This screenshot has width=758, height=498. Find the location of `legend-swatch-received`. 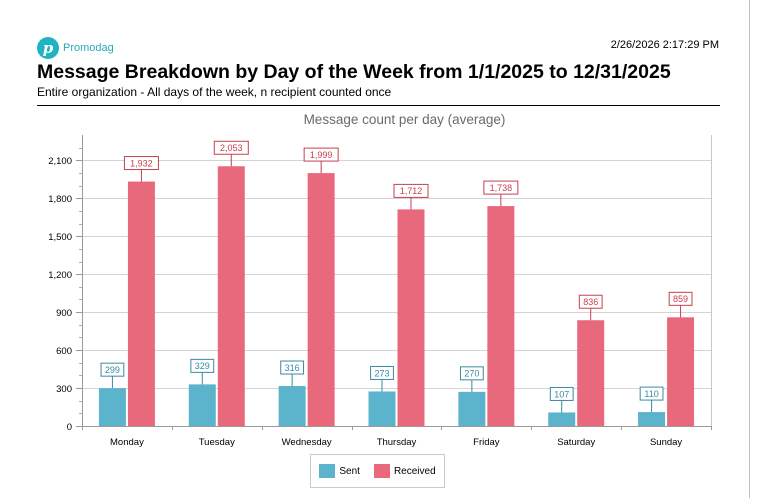

legend-swatch-received is located at coordinates (381, 471).